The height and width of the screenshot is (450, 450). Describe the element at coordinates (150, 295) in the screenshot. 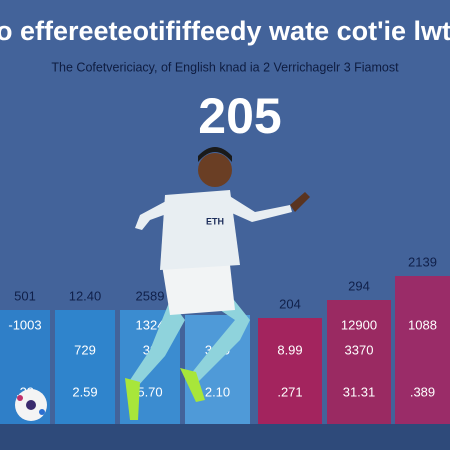

I see `top-label: 2589` at that location.